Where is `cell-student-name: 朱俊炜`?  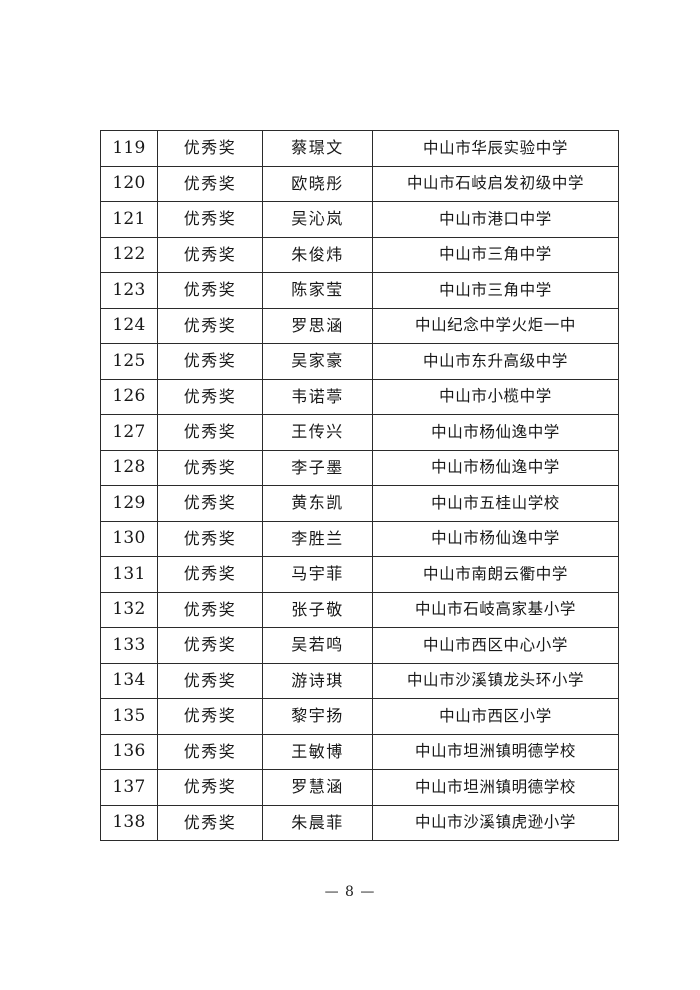
cell-student-name: 朱俊炜 is located at coordinates (317, 254).